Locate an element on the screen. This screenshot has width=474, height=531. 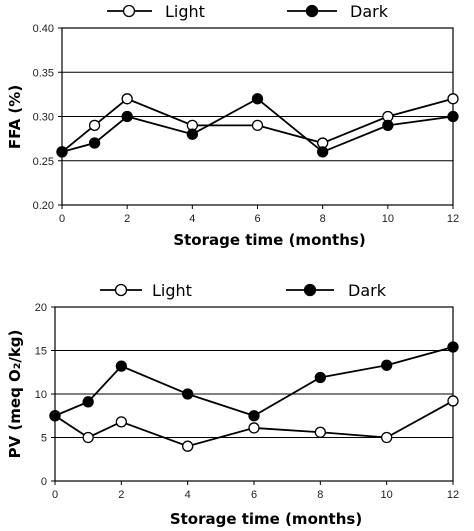
y-axis-title: PV (meq O₂/kg) is located at coordinates (15, 394).